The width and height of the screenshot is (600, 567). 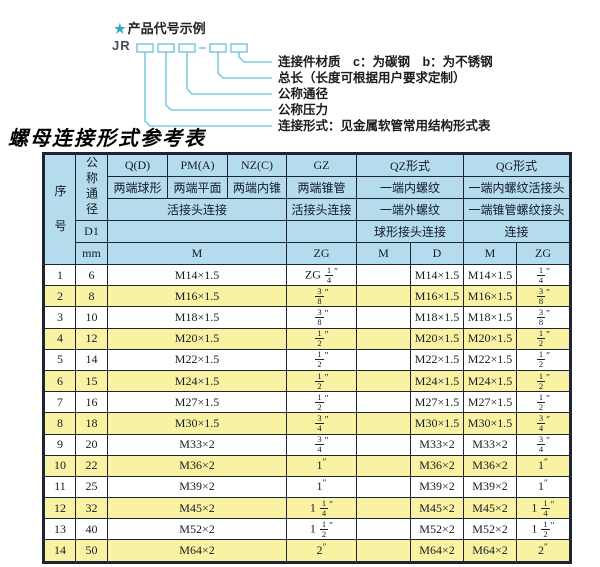 What do you see at coordinates (59, 275) in the screenshot?
I see `cell-seq: 1` at bounding box center [59, 275].